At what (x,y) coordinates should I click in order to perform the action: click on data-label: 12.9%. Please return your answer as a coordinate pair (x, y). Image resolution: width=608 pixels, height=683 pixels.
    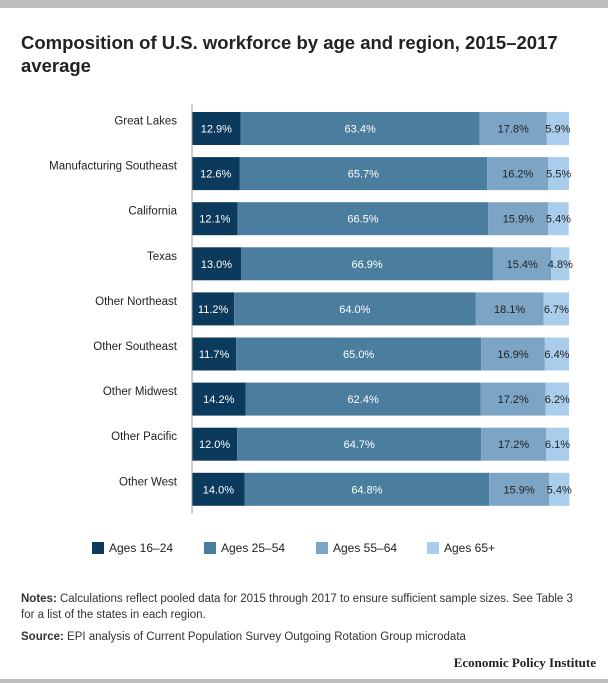
    Looking at the image, I should click on (216, 130).